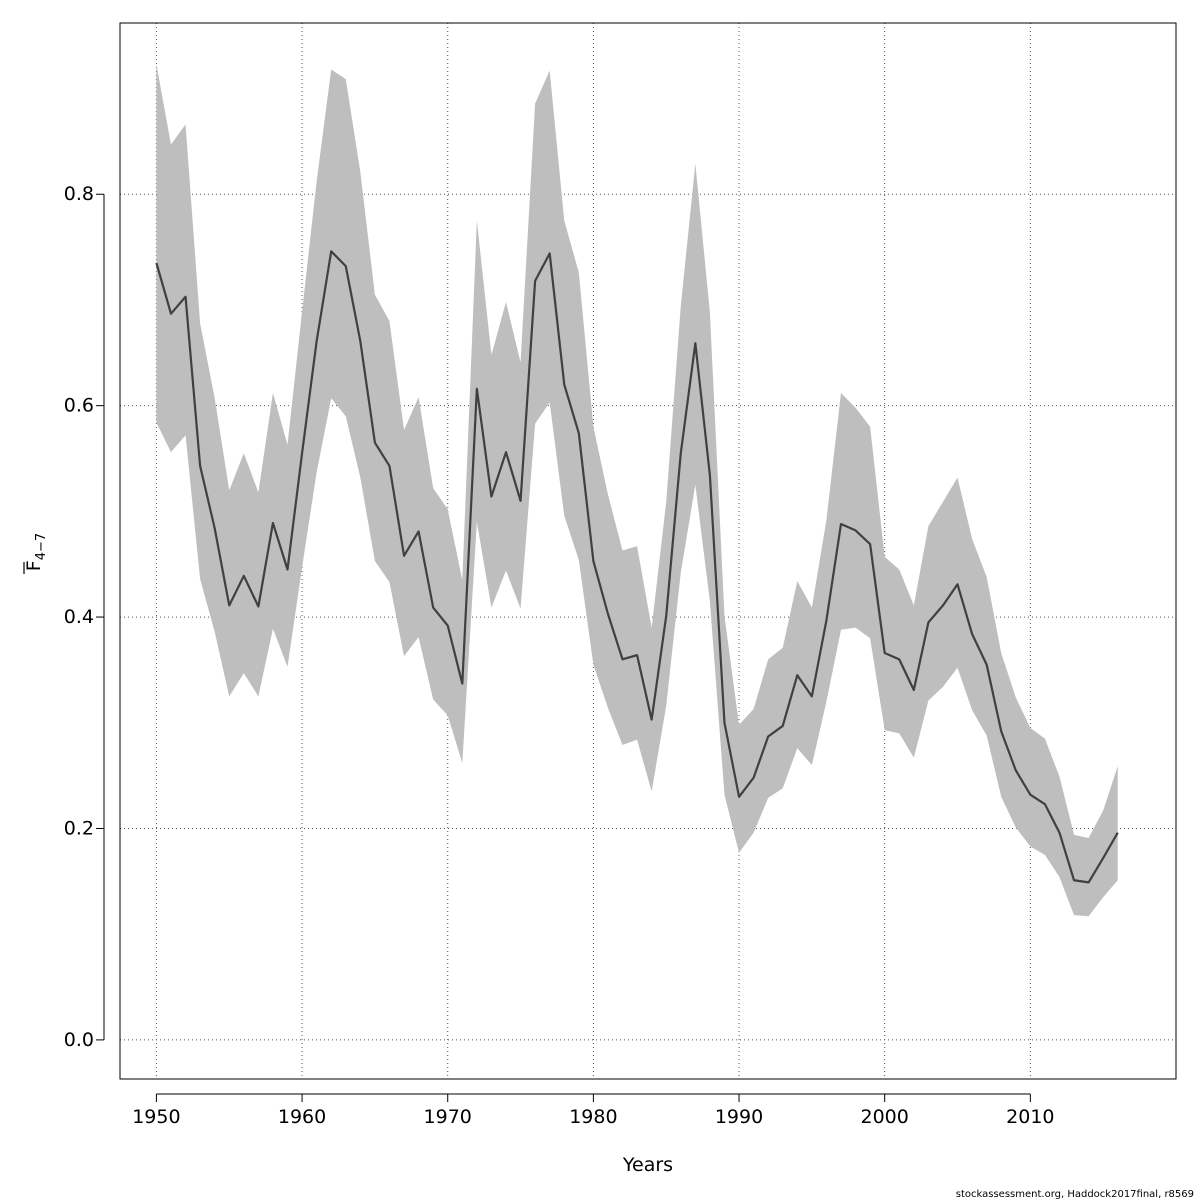 Image resolution: width=1200 pixels, height=1200 pixels. What do you see at coordinates (79, 617) in the screenshot?
I see `y-tick-label-0.4: 0.4` at bounding box center [79, 617].